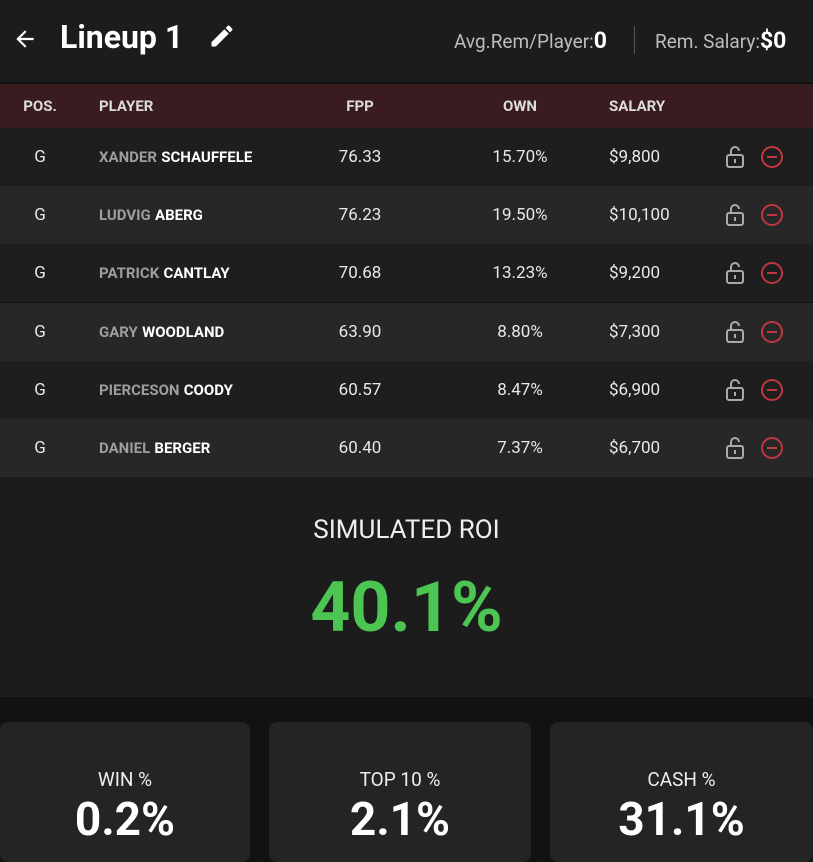 The height and width of the screenshot is (862, 813). Describe the element at coordinates (681, 779) in the screenshot. I see `stat-label: CASH %` at that location.